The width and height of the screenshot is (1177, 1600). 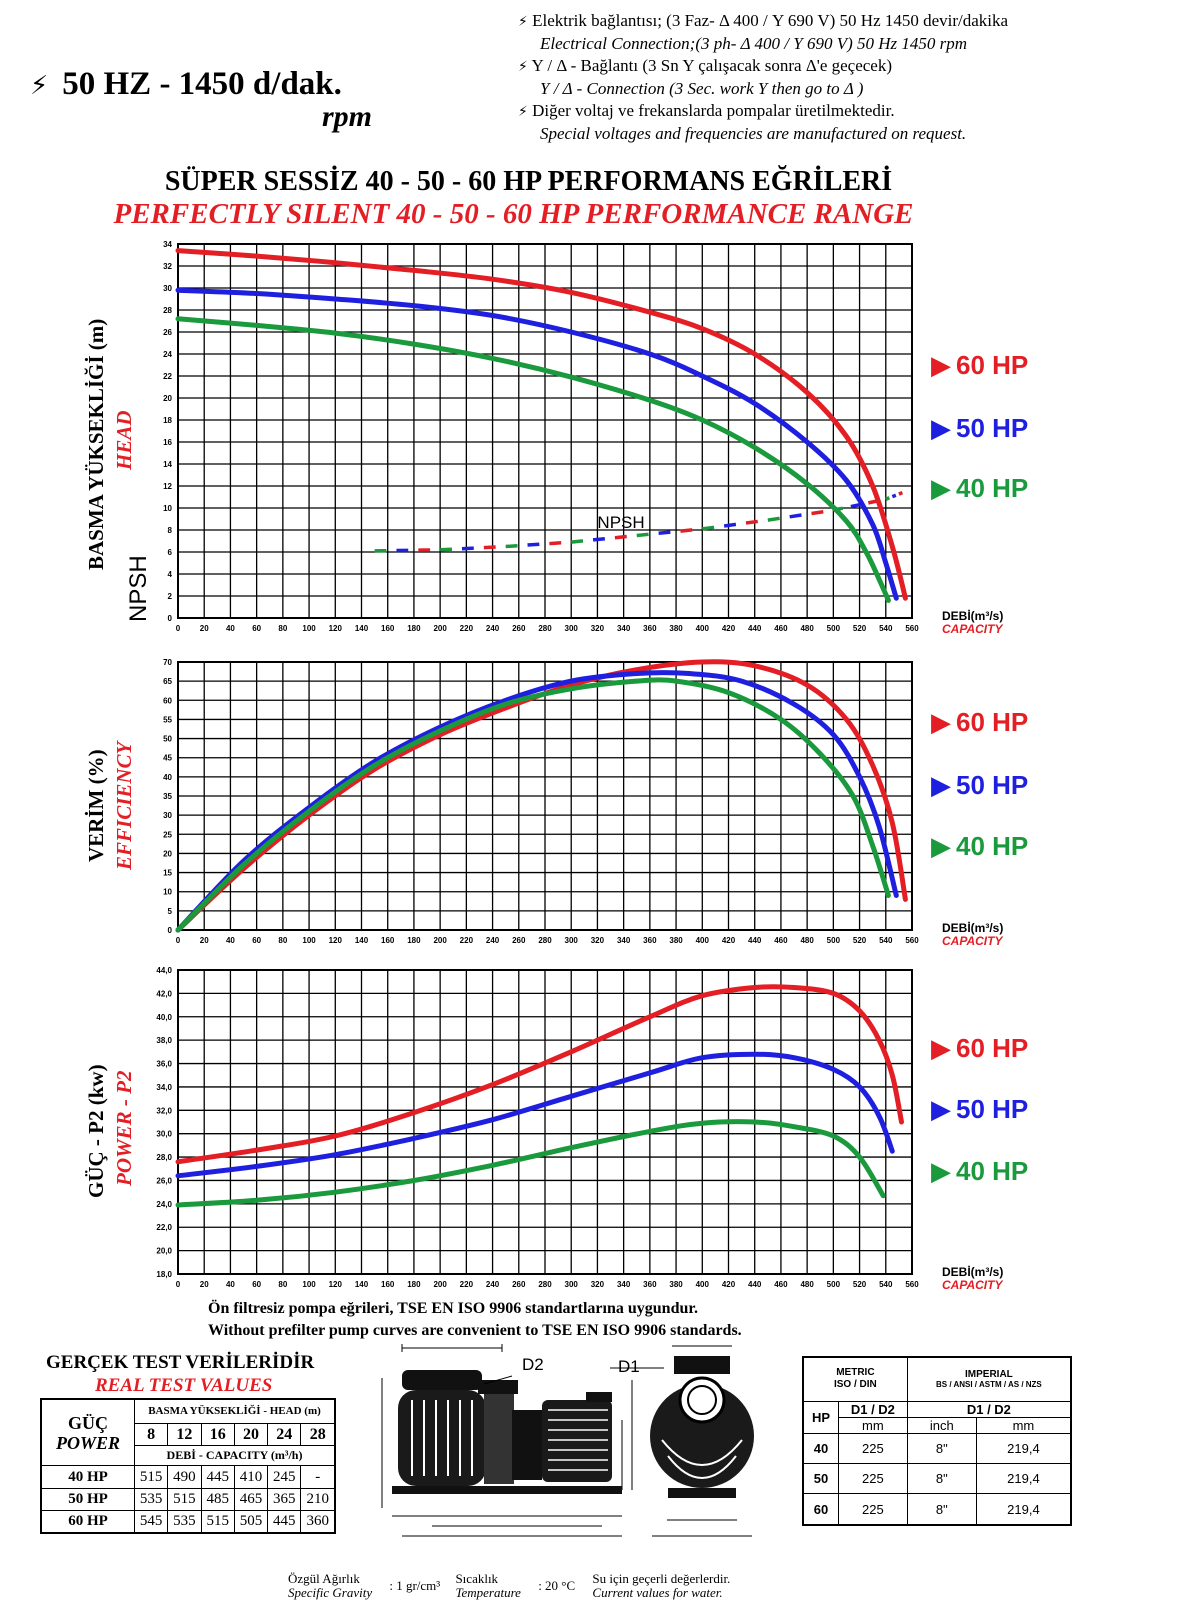 What do you see at coordinates (164, 1251) in the screenshot?
I see `y-tick-label: 20,0` at bounding box center [164, 1251].